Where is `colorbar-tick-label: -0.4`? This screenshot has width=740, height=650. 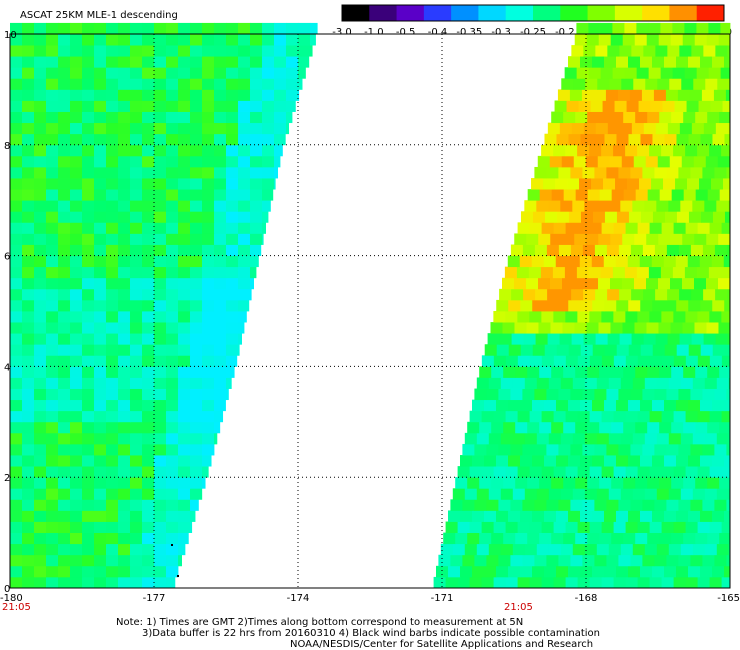
colorbar-tick-label: -0.4 is located at coordinates (438, 32).